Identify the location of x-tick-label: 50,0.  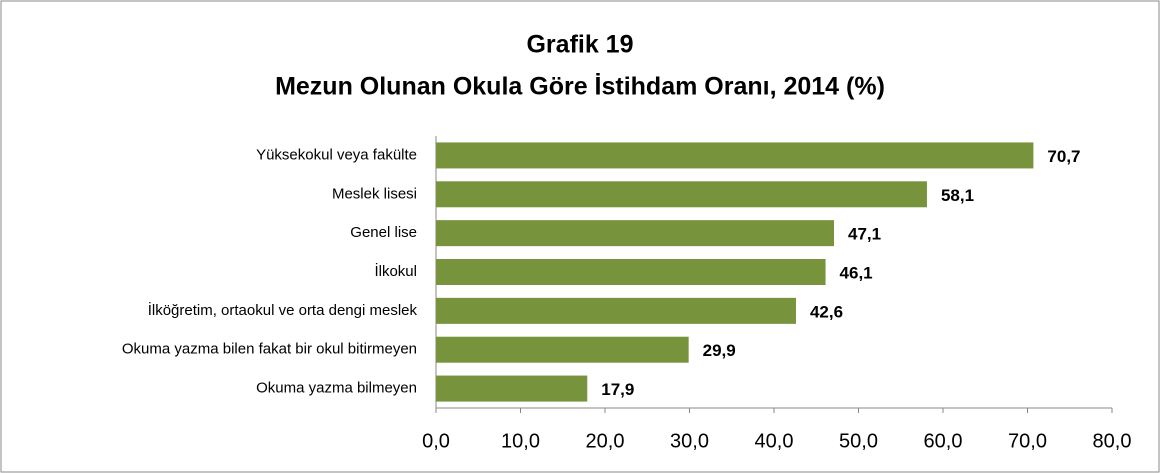
(858, 441).